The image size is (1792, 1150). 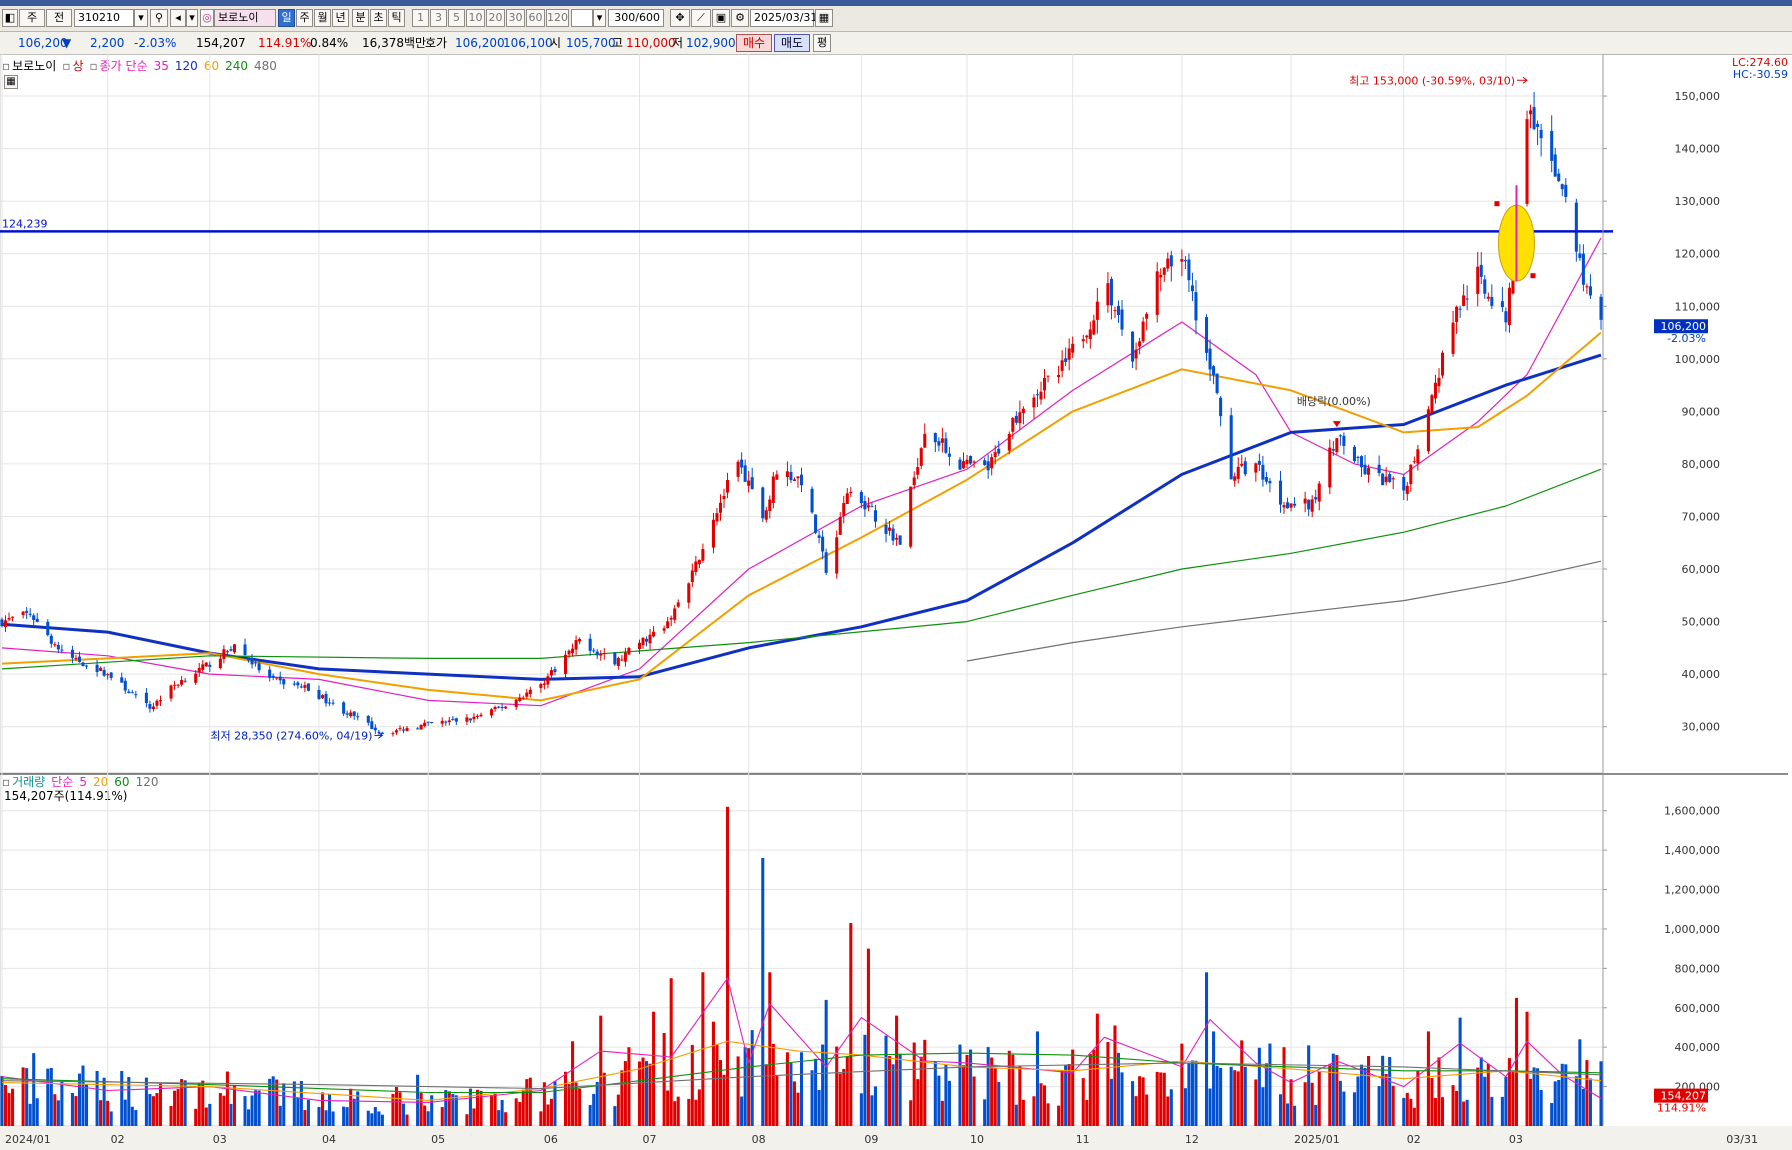 I want to click on calendar-icon: ▦, so click(x=824, y=18).